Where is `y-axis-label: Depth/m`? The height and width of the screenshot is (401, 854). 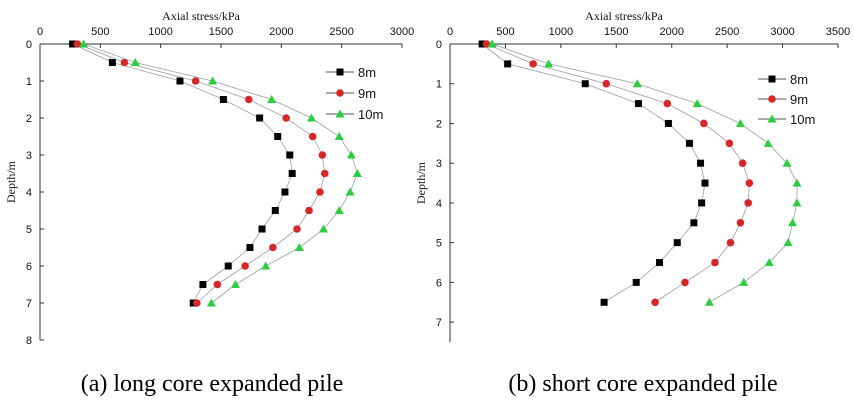
y-axis-label: Depth/m is located at coordinates (11, 181).